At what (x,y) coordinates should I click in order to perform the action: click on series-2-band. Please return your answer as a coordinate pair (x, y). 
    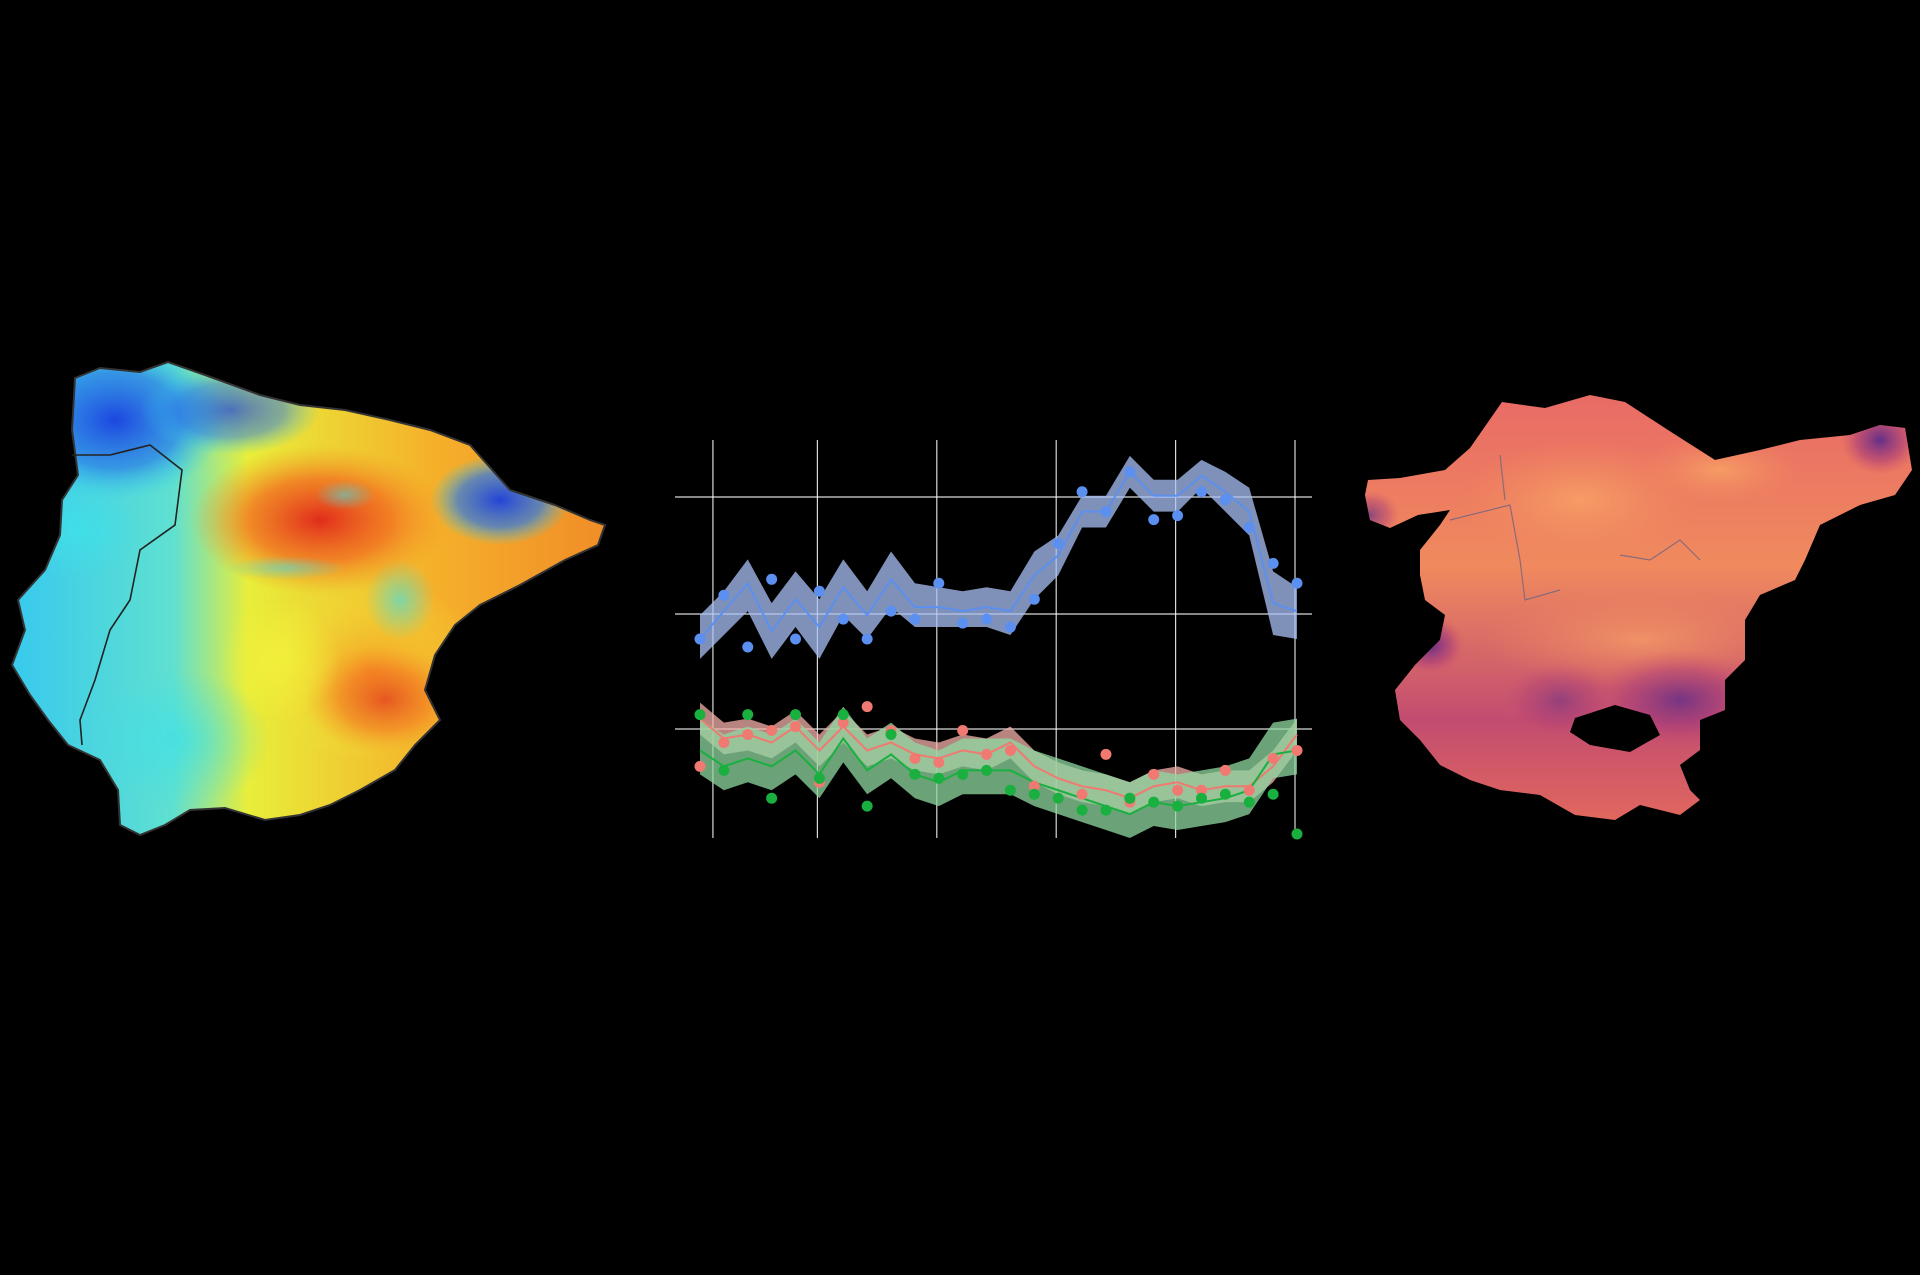
    Looking at the image, I should click on (998, 772).